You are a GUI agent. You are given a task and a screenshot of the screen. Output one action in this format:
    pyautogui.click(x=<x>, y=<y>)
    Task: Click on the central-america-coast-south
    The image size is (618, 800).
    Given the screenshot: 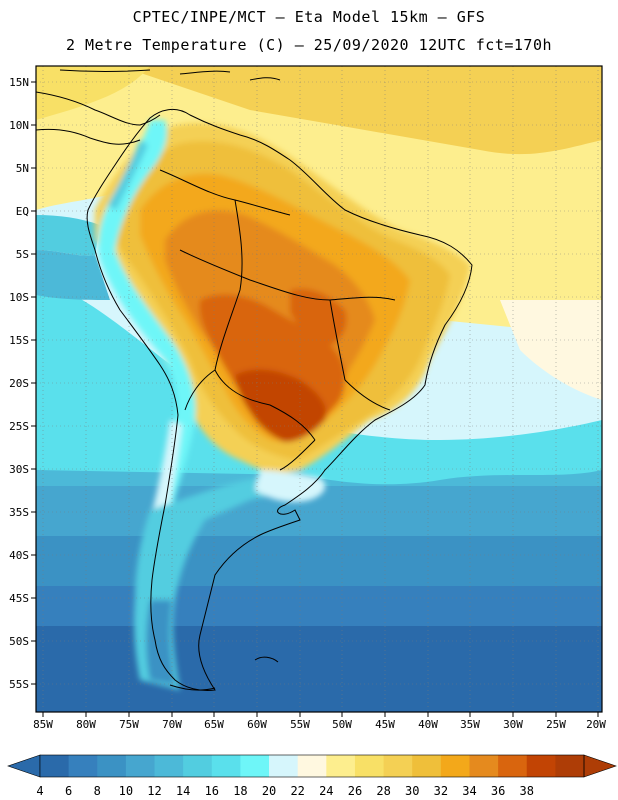 What is the action you would take?
    pyautogui.click(x=88, y=136)
    